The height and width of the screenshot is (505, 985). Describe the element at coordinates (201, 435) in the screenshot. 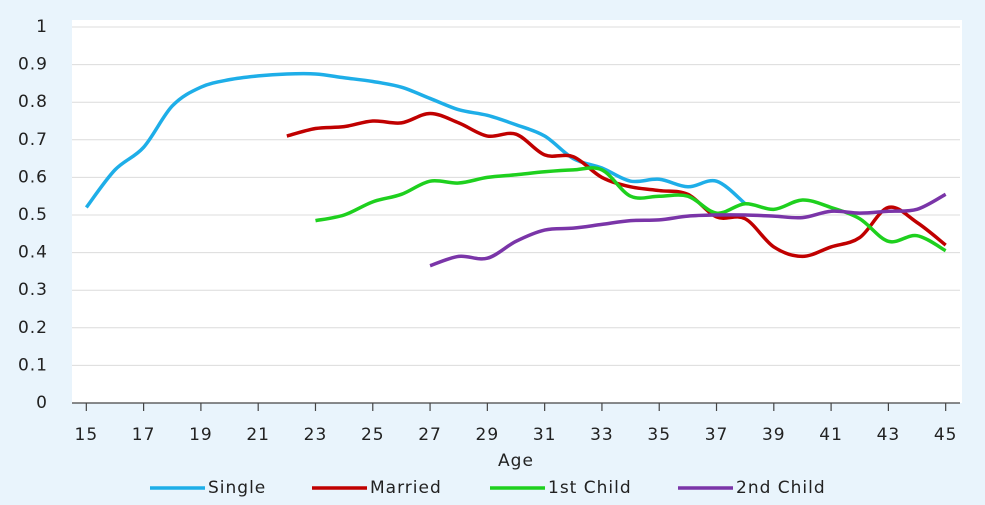

I see `x-tick-label: 19` at that location.